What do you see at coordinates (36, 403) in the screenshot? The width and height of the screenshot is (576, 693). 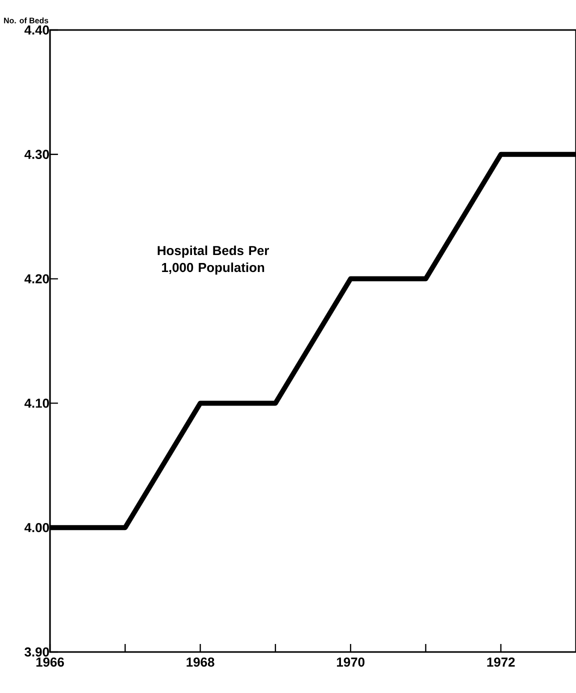 I see `y-tick-label: 4.10` at bounding box center [36, 403].